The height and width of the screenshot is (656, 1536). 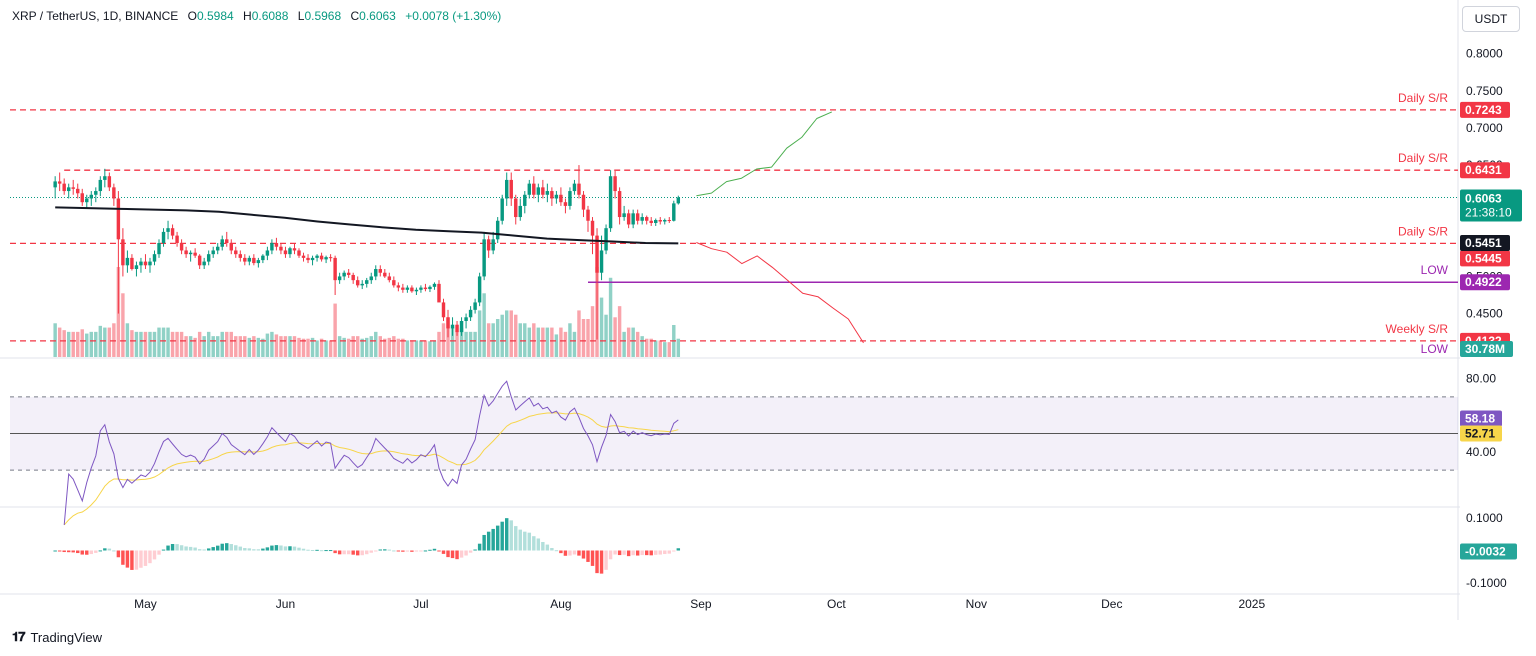 What do you see at coordinates (1485, 258) in the screenshot?
I see `level-price-tag` at bounding box center [1485, 258].